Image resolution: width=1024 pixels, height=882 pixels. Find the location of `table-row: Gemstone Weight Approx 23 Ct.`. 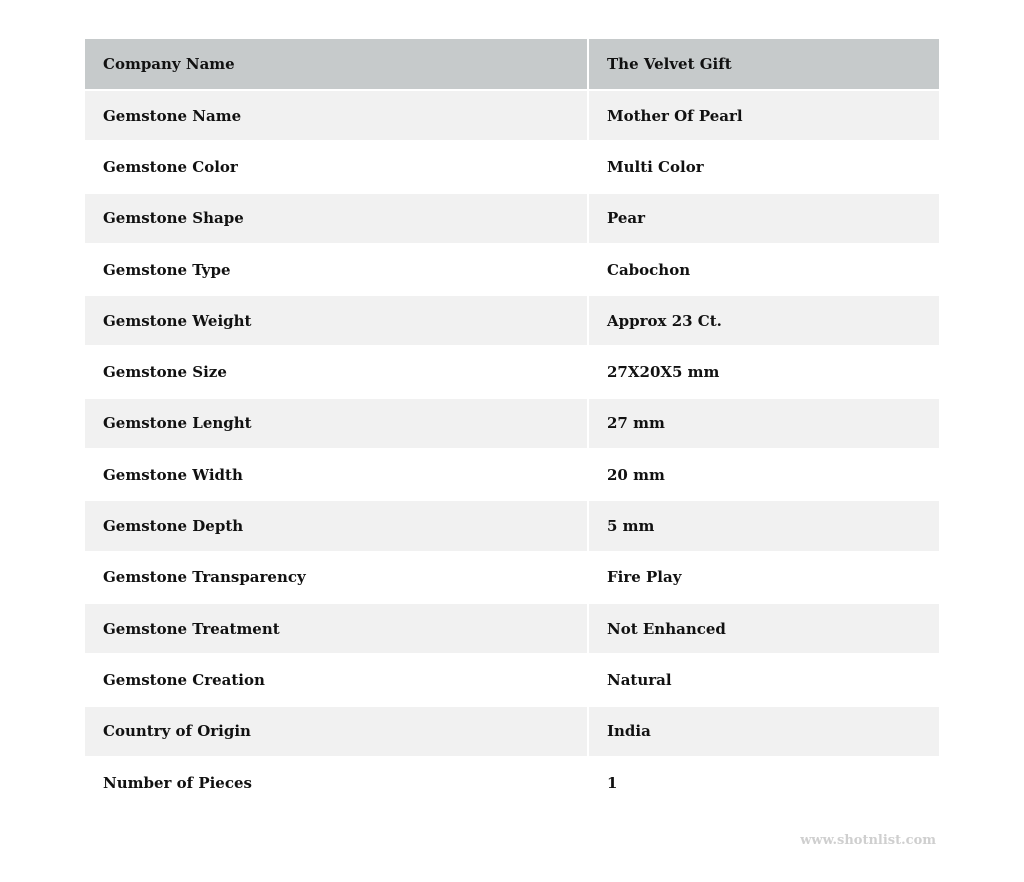

table-row: Gemstone Weight Approx 23 Ct. is located at coordinates (512, 321).